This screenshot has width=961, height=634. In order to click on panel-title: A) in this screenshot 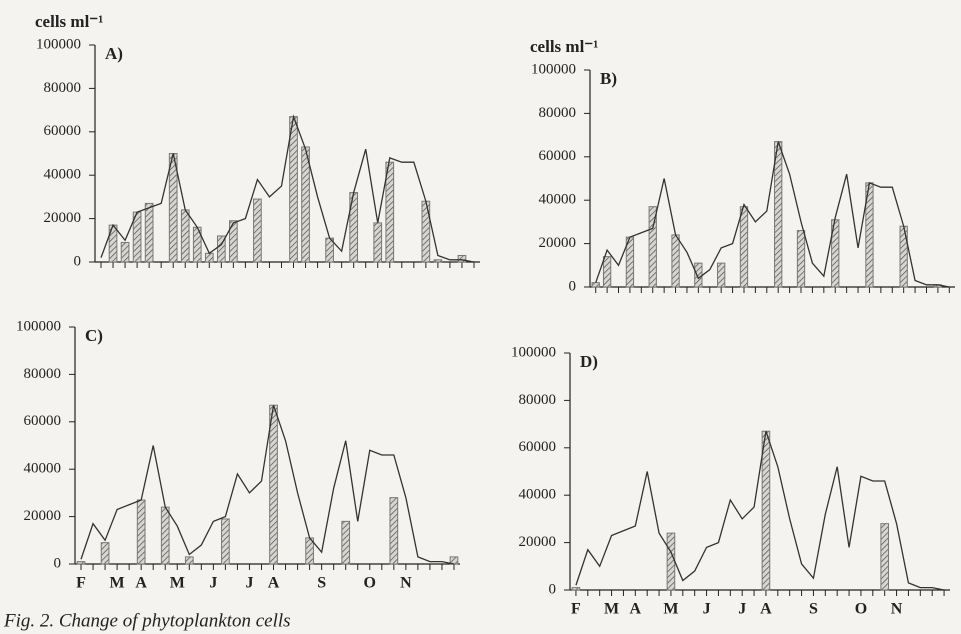, I will do `click(114, 53)`.